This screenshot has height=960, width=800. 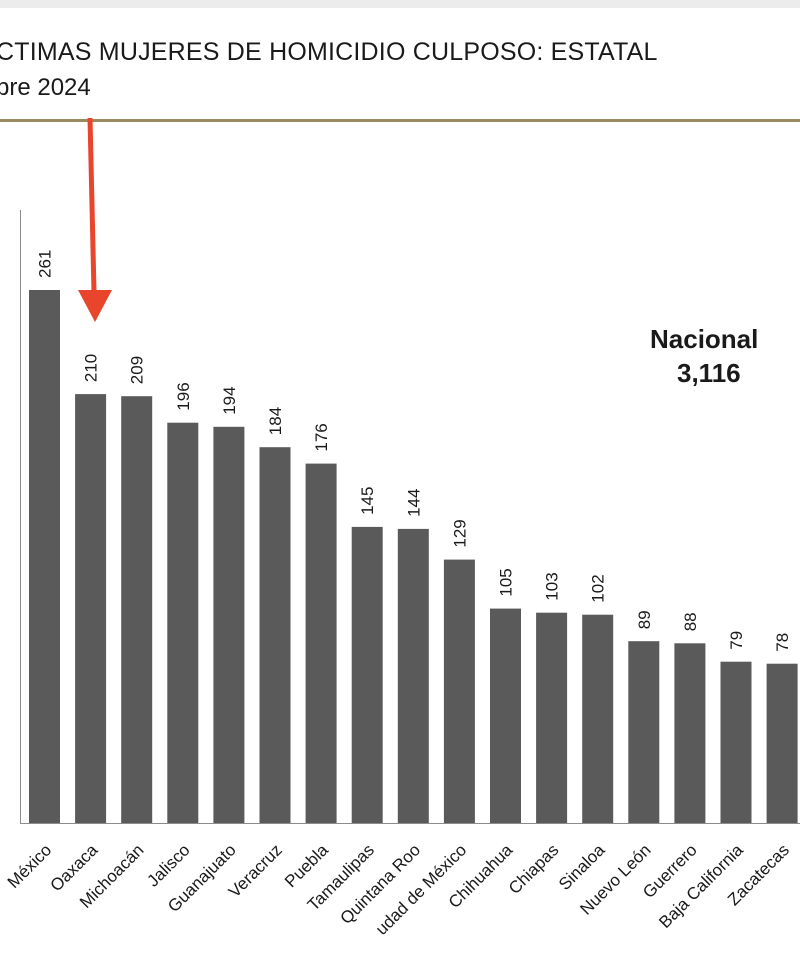 I want to click on value-label-3: 196, so click(x=183, y=396).